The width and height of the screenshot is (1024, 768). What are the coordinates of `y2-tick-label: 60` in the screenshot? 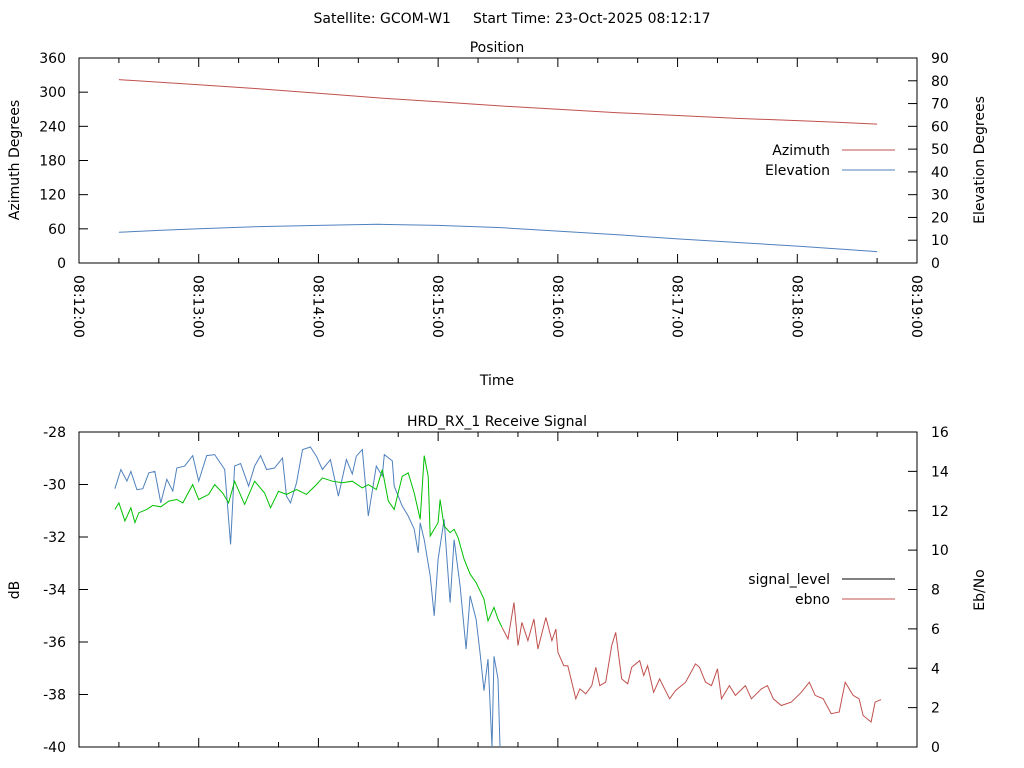 It's located at (940, 127).